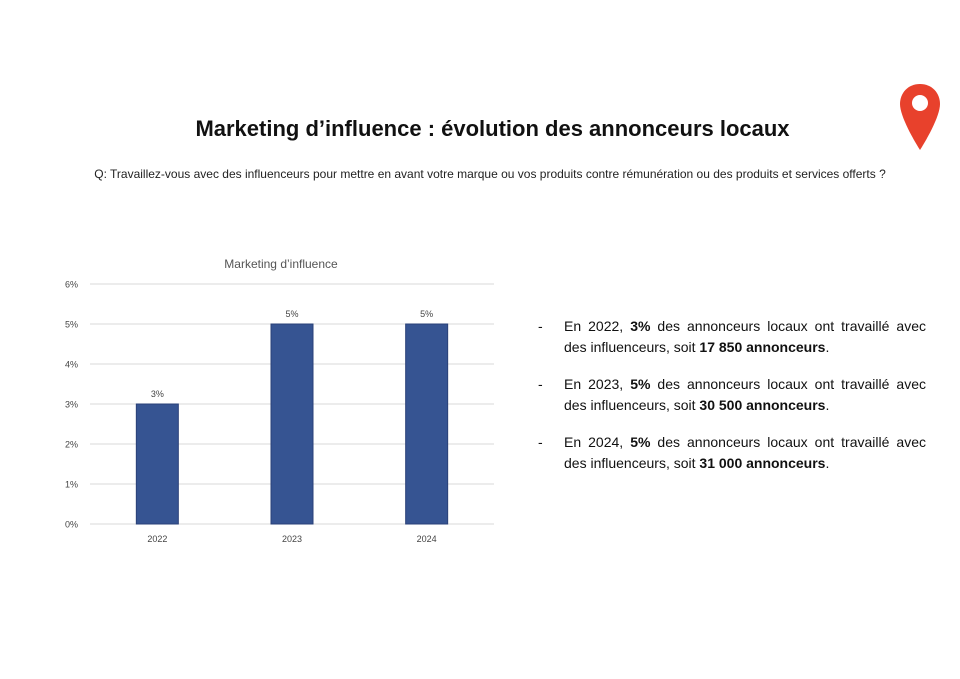  I want to click on chart-title: Marketing d’influence, so click(281, 264).